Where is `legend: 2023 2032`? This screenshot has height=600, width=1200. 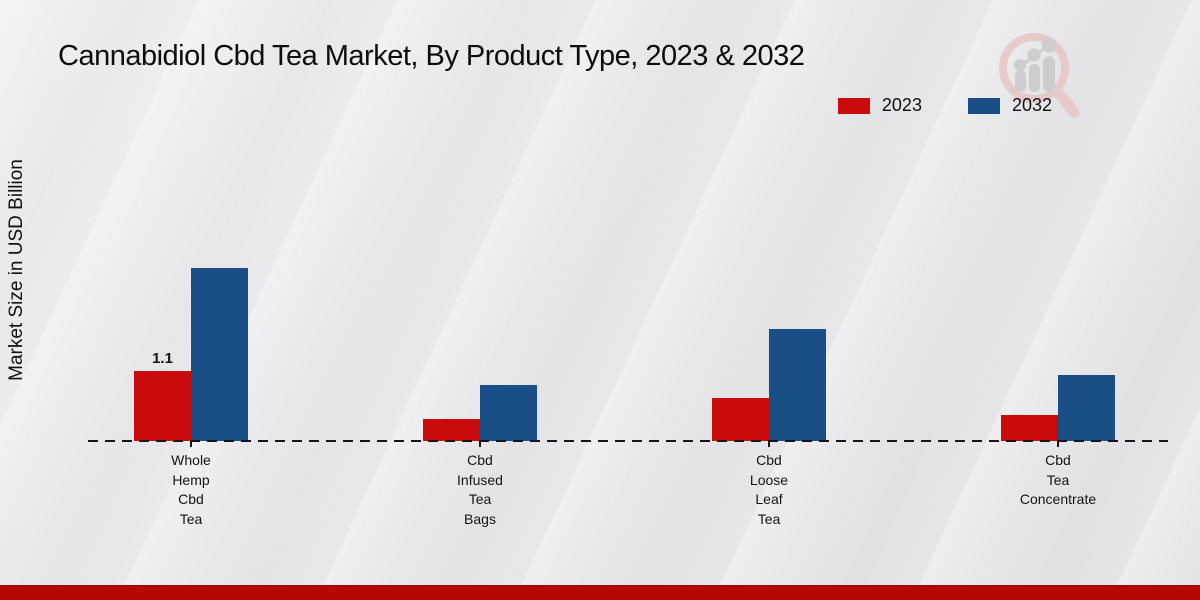
legend: 2023 2032 is located at coordinates (944, 105).